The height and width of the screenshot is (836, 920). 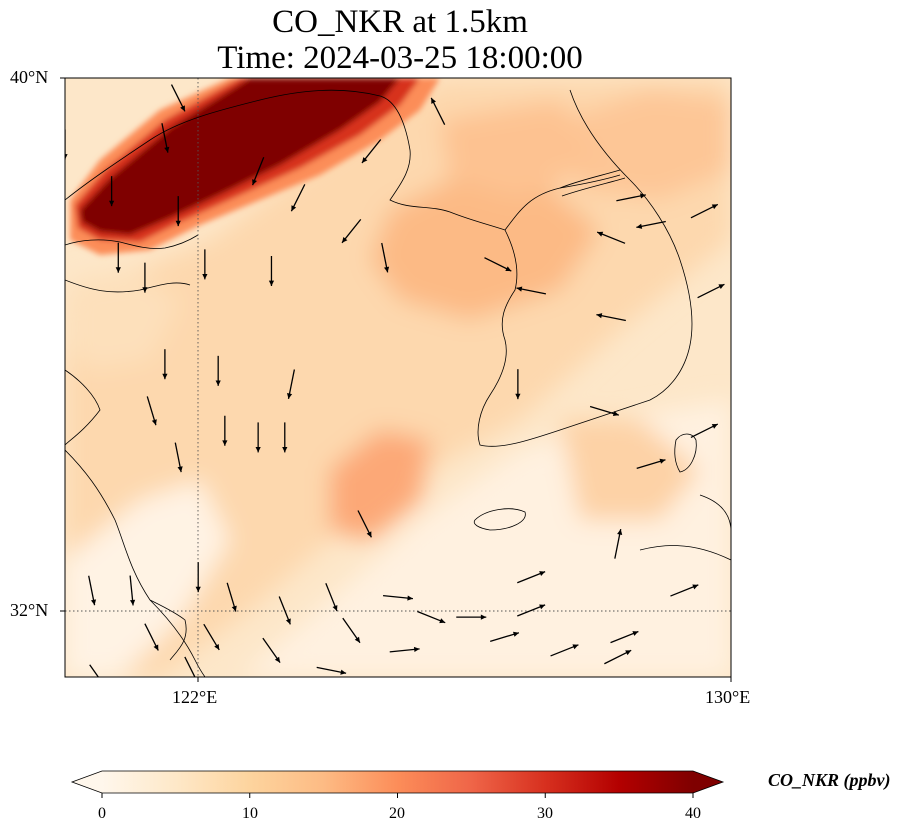 I want to click on high-band, so click(x=255, y=166).